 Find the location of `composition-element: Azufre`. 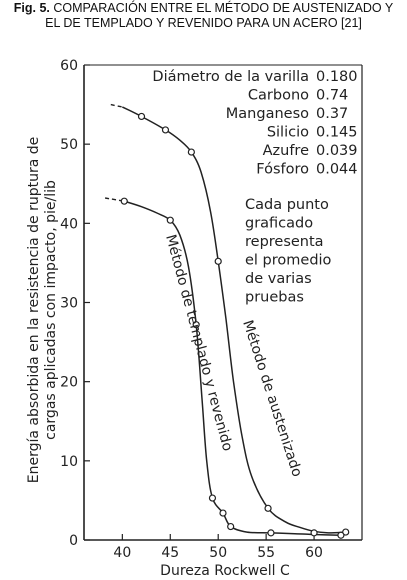

composition-element: Azufre is located at coordinates (286, 151).